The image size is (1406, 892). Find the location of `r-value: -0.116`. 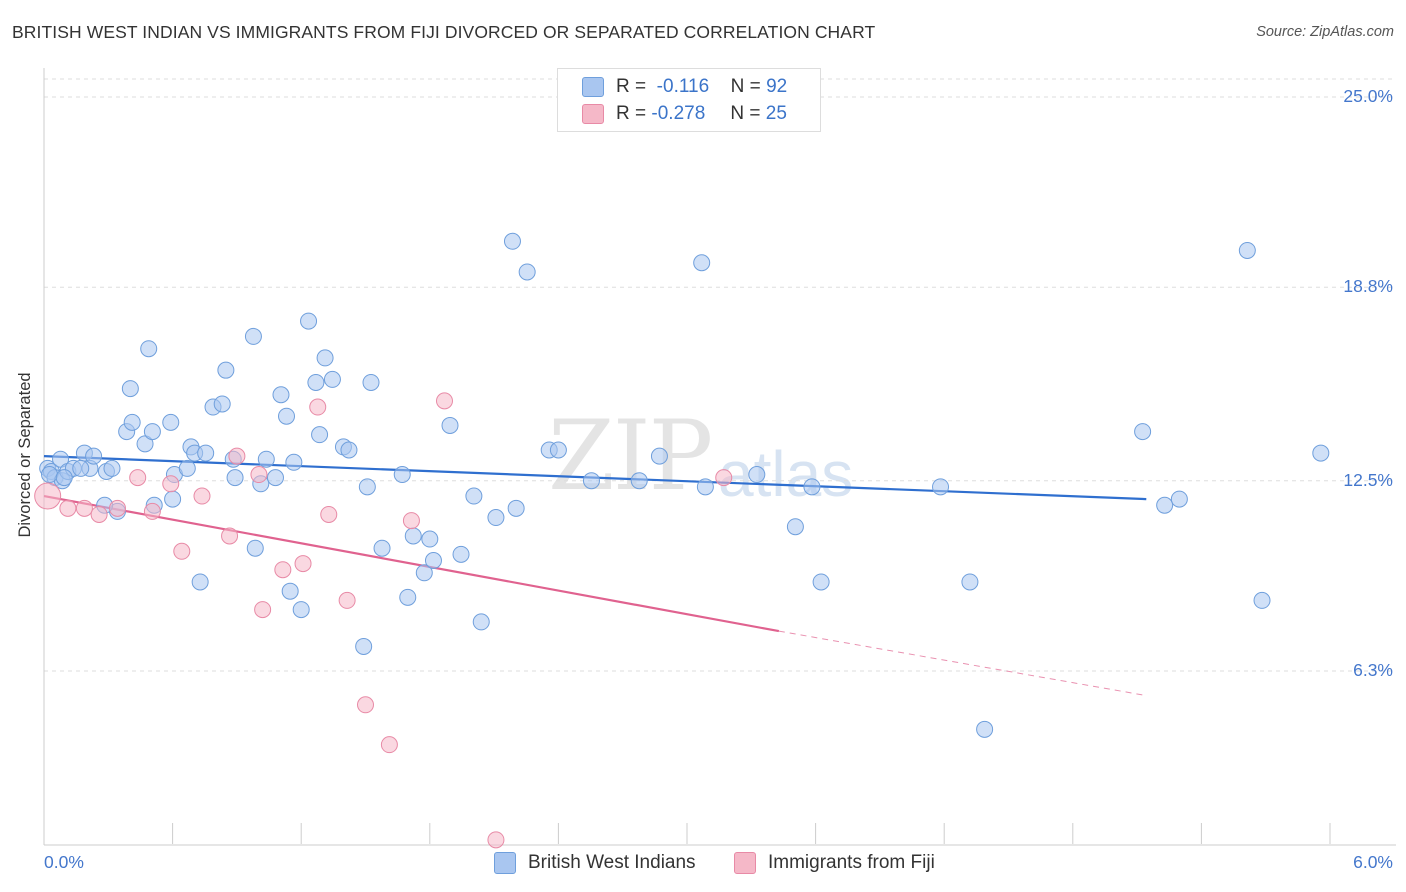

r-value: -0.116 is located at coordinates (683, 86).